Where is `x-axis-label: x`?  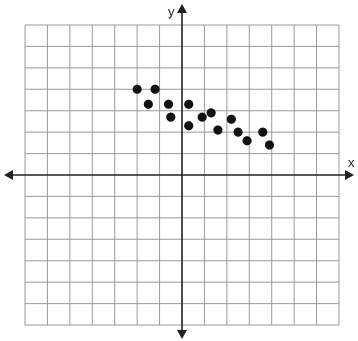 x-axis-label: x is located at coordinates (351, 162).